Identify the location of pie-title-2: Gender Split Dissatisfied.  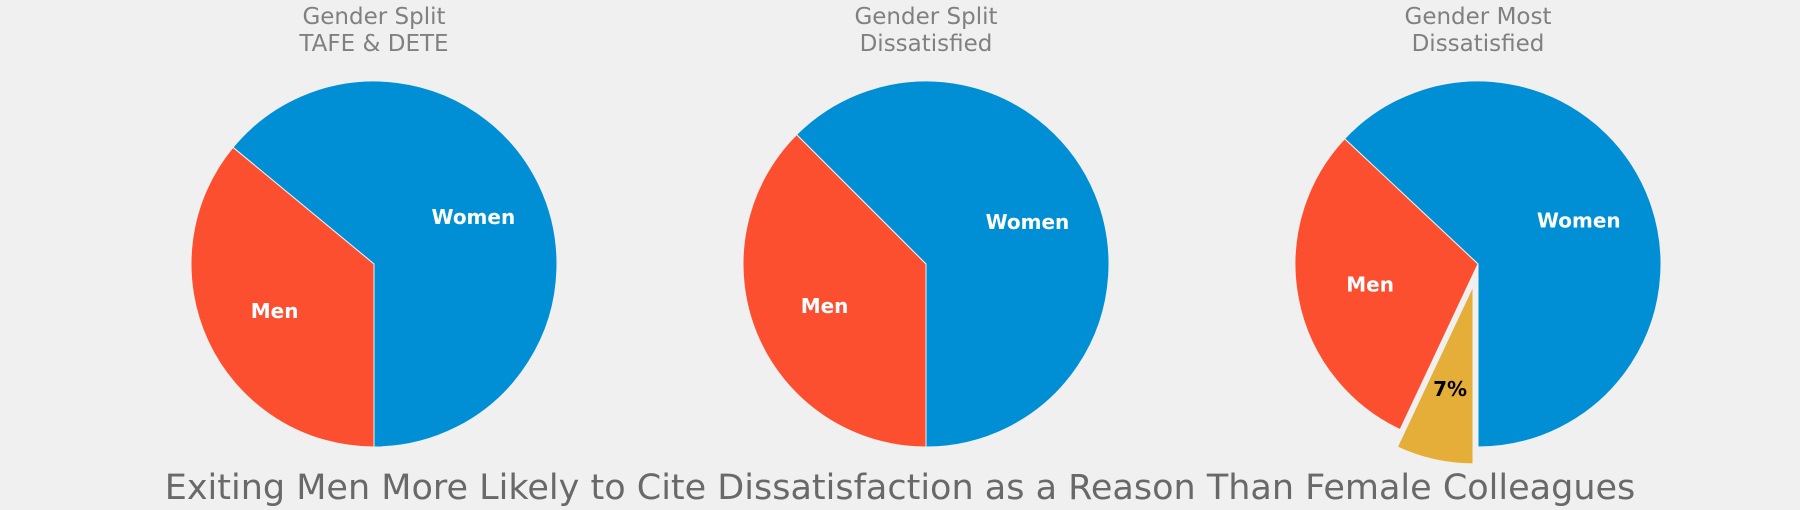
(926, 31).